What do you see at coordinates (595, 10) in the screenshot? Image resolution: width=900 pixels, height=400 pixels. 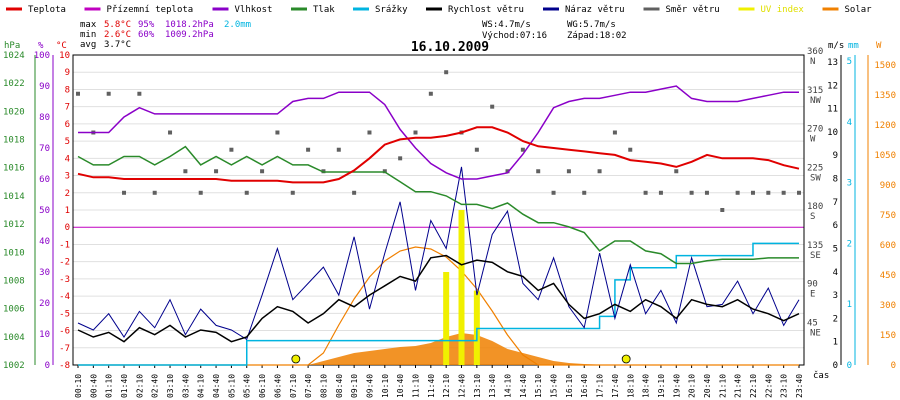 I see `legend-label: Náraz větru` at bounding box center [595, 10].